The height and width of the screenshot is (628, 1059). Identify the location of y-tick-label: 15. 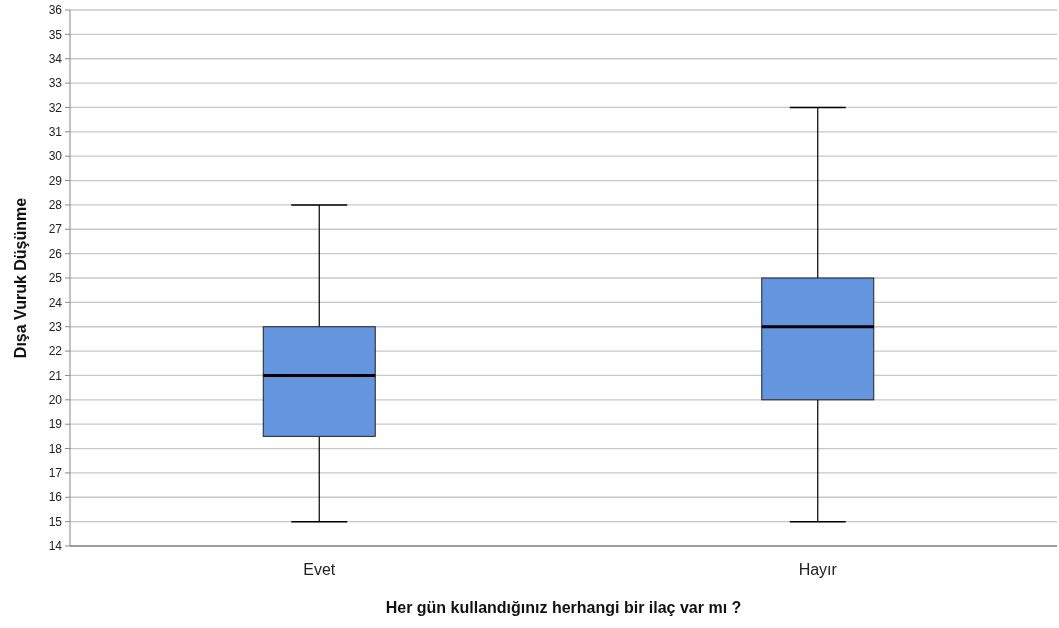
(55, 521).